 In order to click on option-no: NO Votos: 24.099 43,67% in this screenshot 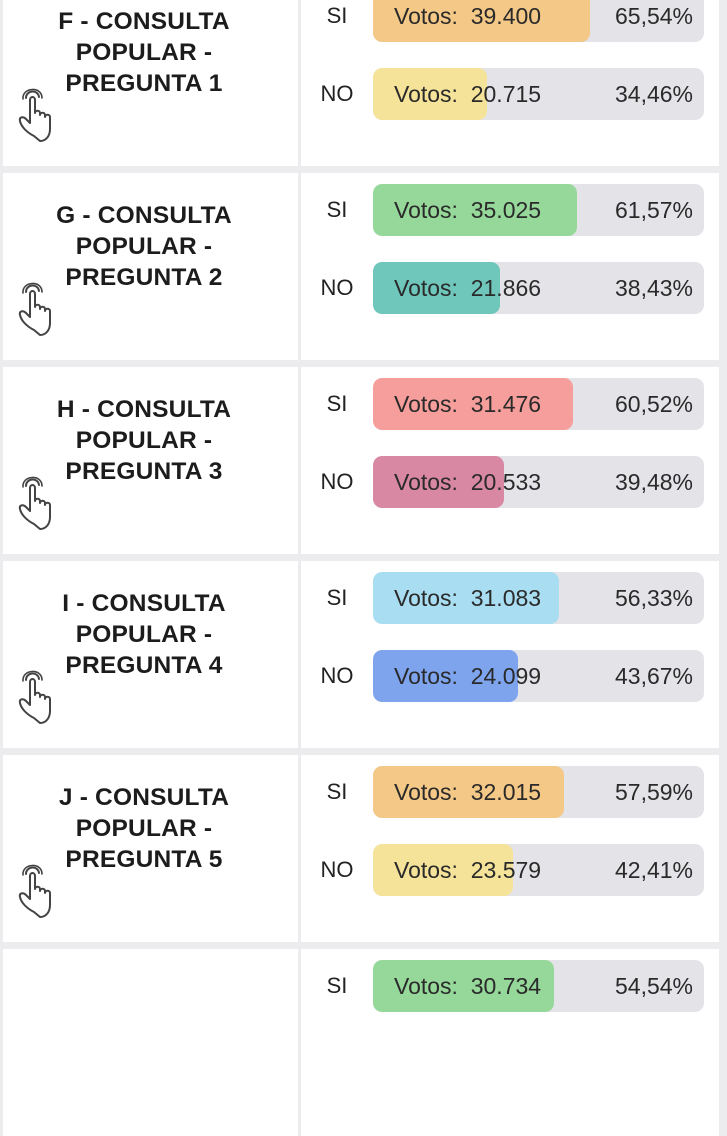, I will do `click(510, 676)`.